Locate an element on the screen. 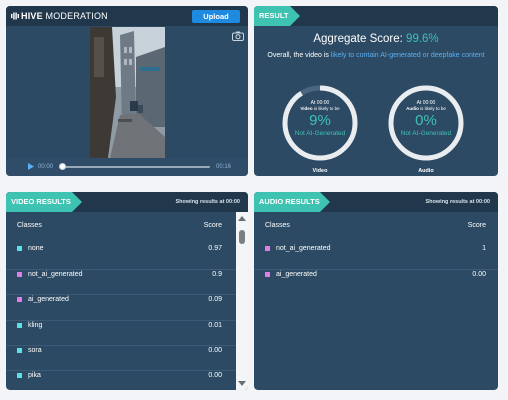  video-gauge-name: Video is located at coordinates (320, 171).